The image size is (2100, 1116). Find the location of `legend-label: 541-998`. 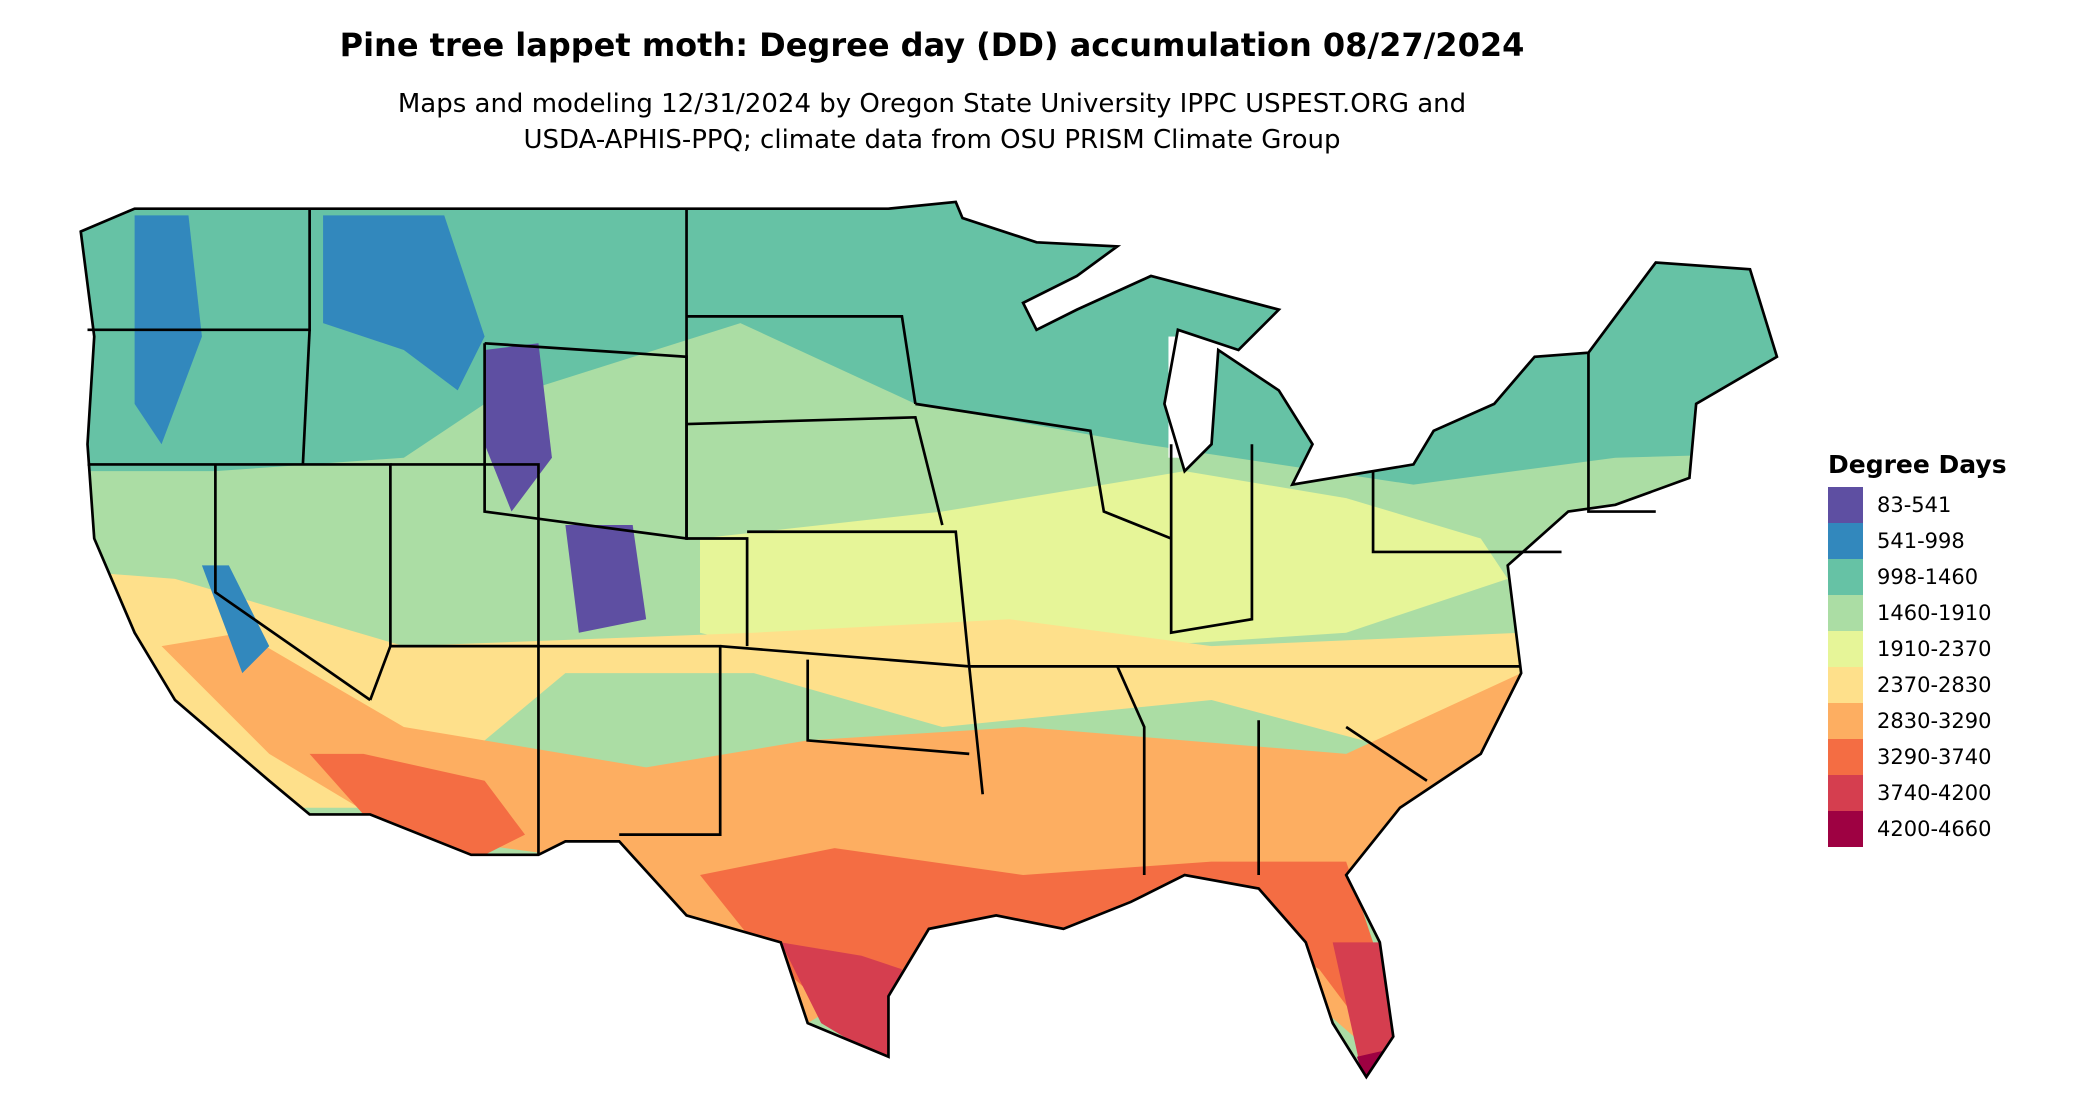

legend-label: 541-998 is located at coordinates (1921, 541).